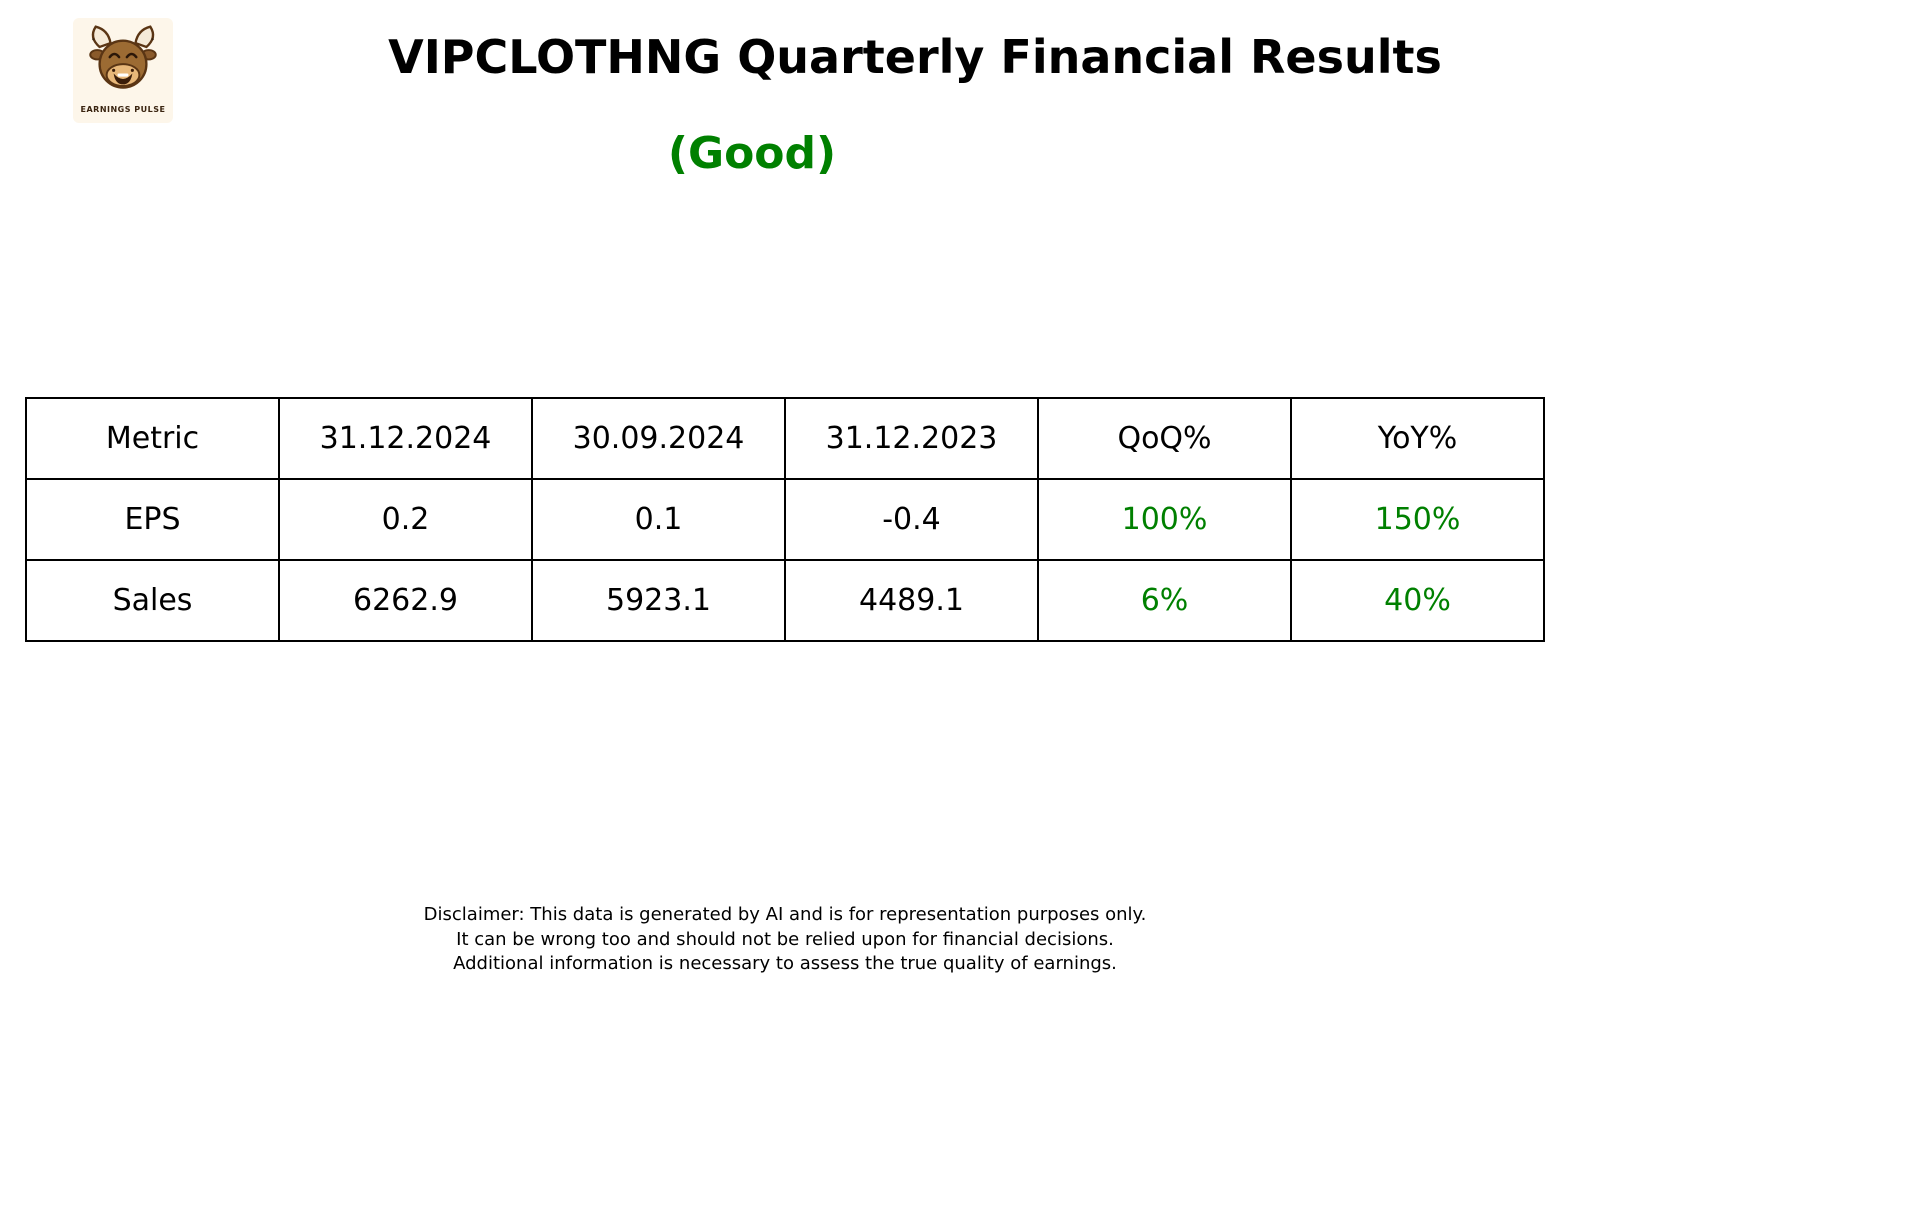 This screenshot has height=1220, width=1919. What do you see at coordinates (911, 519) in the screenshot?
I see `cell-value: -0.4` at bounding box center [911, 519].